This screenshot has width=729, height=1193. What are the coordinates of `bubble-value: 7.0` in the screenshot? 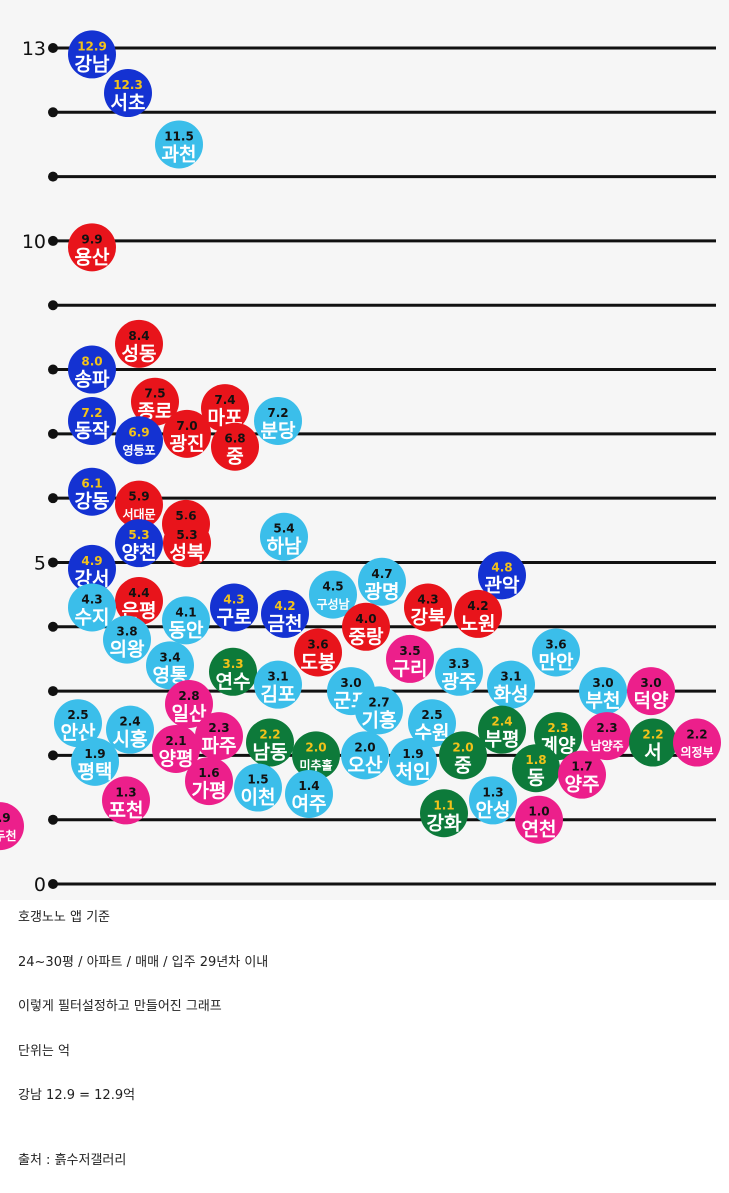 It's located at (186, 426).